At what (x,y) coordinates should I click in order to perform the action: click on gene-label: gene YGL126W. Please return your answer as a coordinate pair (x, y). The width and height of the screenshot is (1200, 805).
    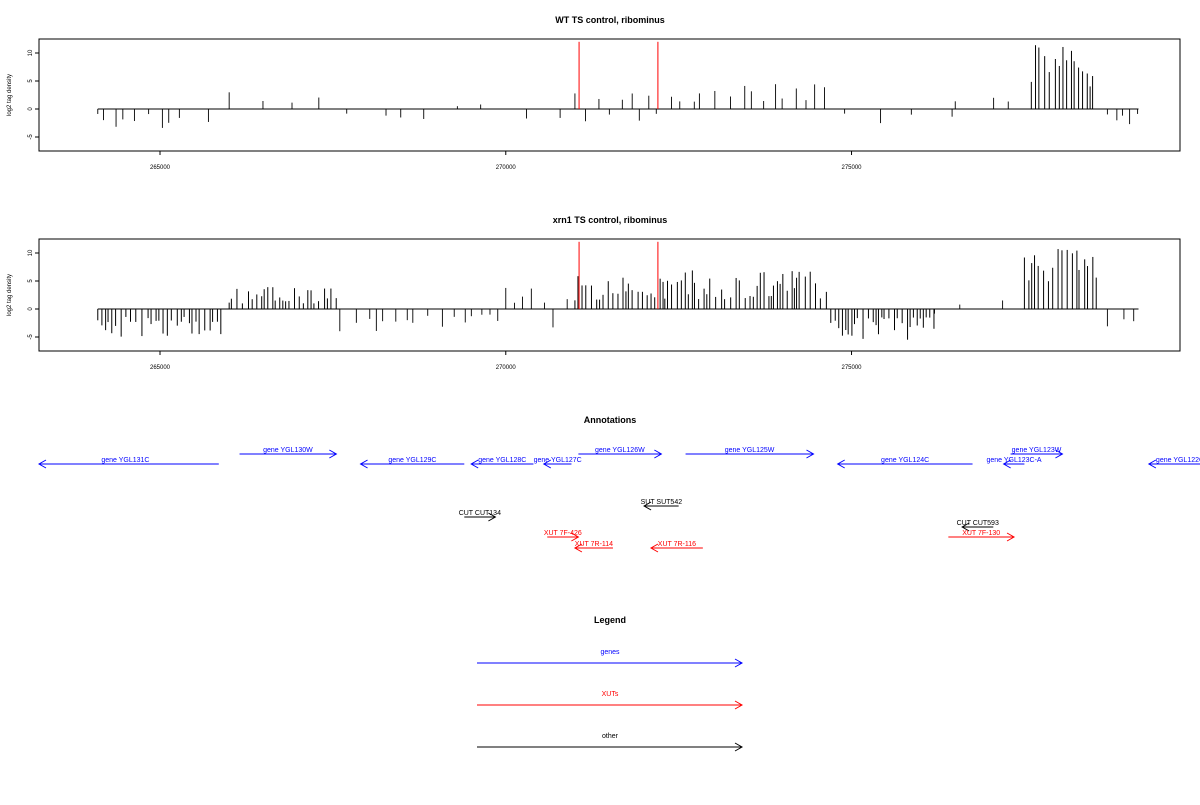
    Looking at the image, I should click on (620, 450).